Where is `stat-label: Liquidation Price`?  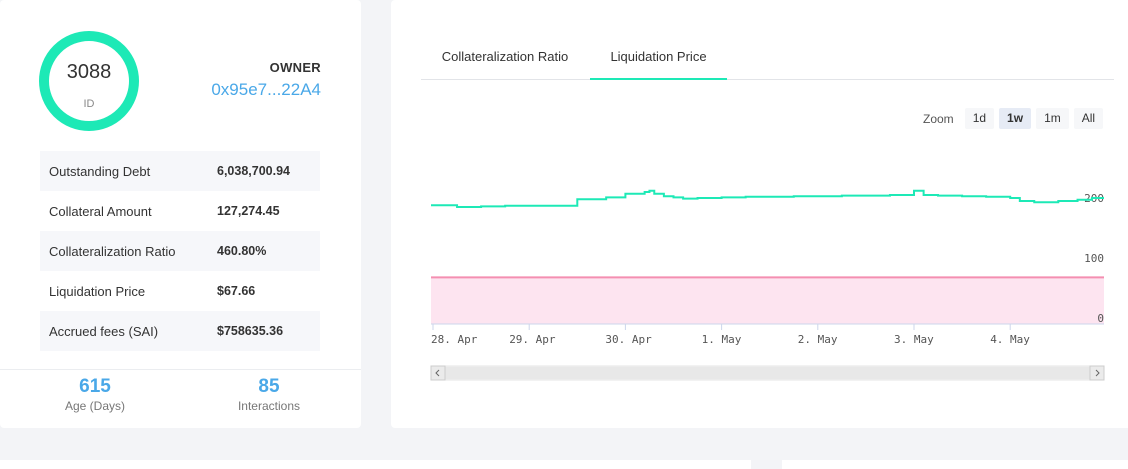
stat-label: Liquidation Price is located at coordinates (97, 291).